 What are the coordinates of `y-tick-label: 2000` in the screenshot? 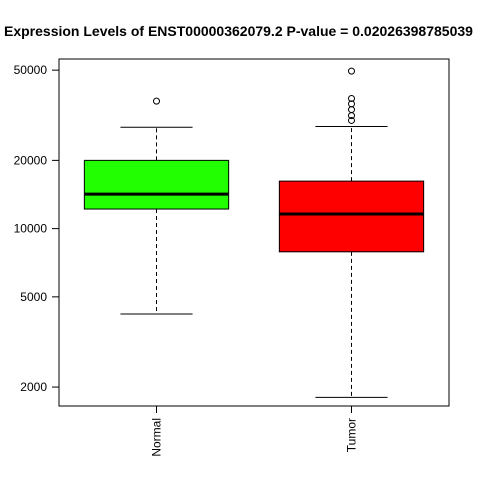 It's located at (33, 387).